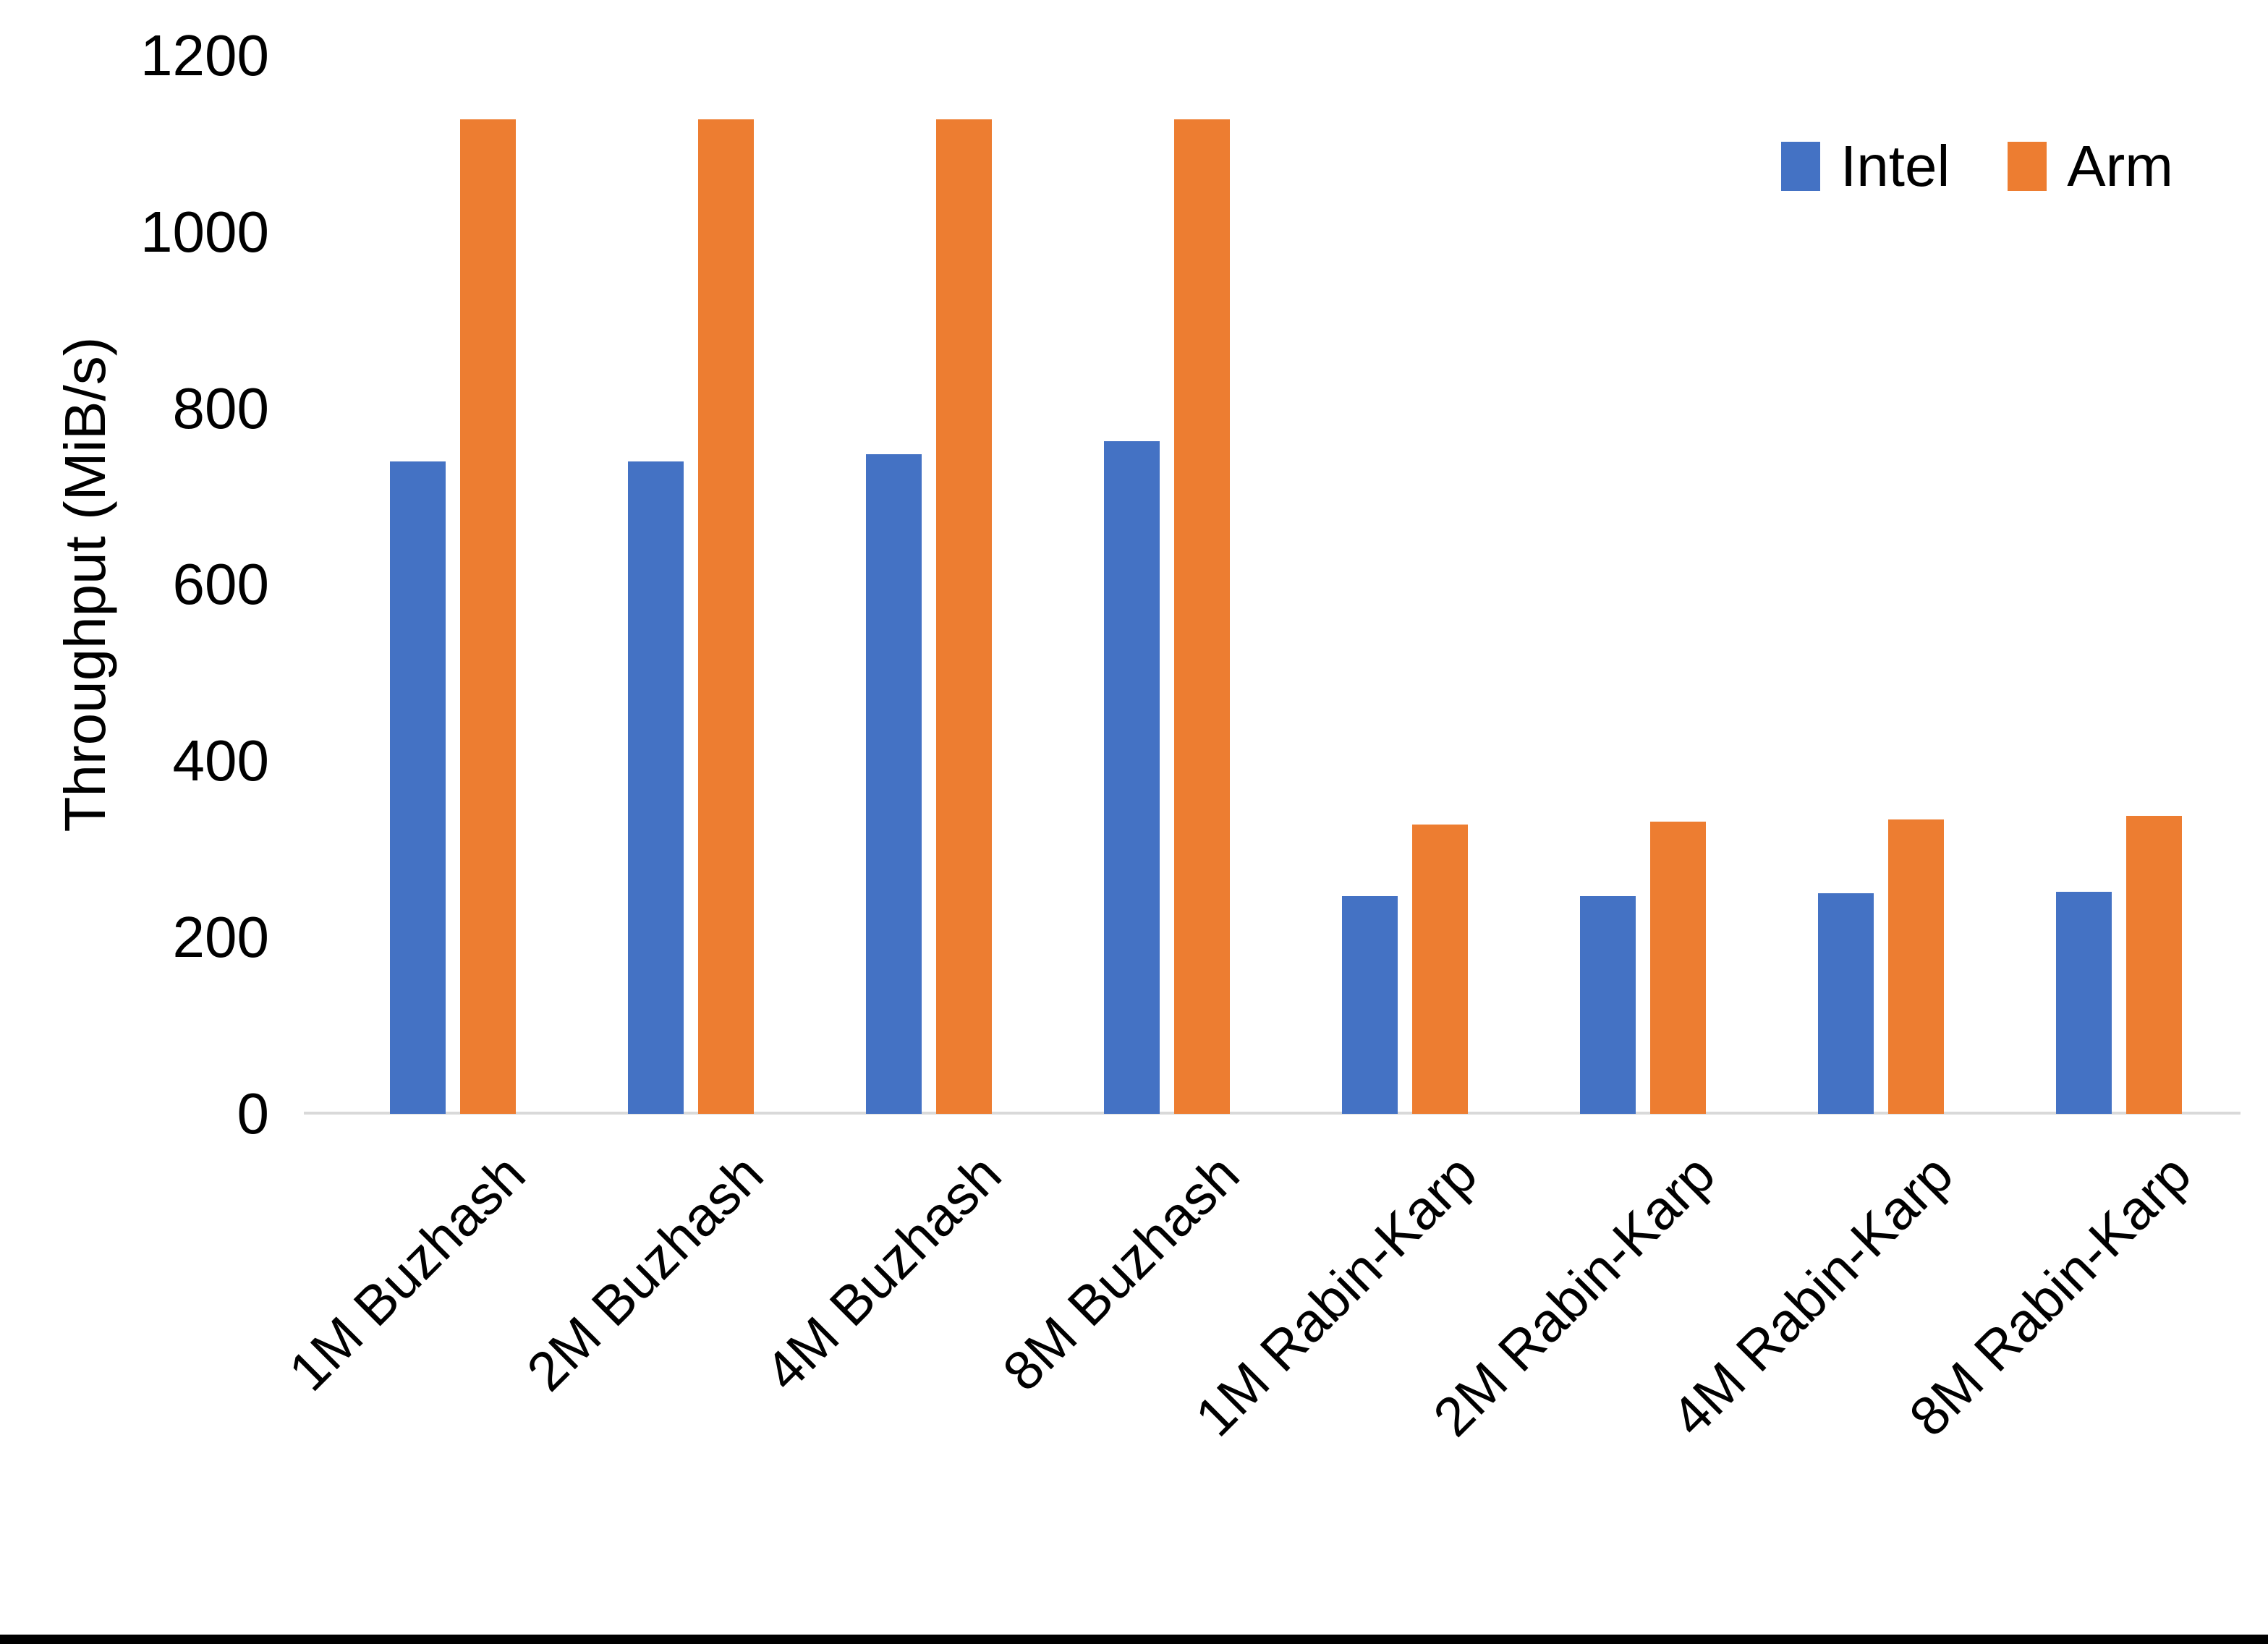 This screenshot has width=2268, height=1644. What do you see at coordinates (645, 1273) in the screenshot?
I see `x-tick-label-2m-buzhash: 2M Buzhash` at bounding box center [645, 1273].